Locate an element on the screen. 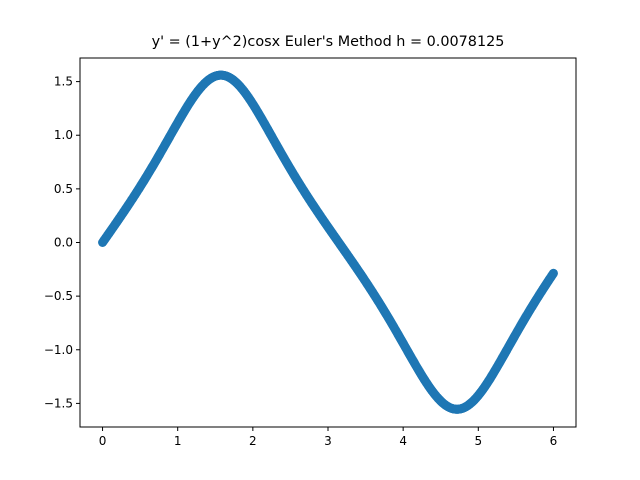  x-tick-label: 0 is located at coordinates (103, 441).